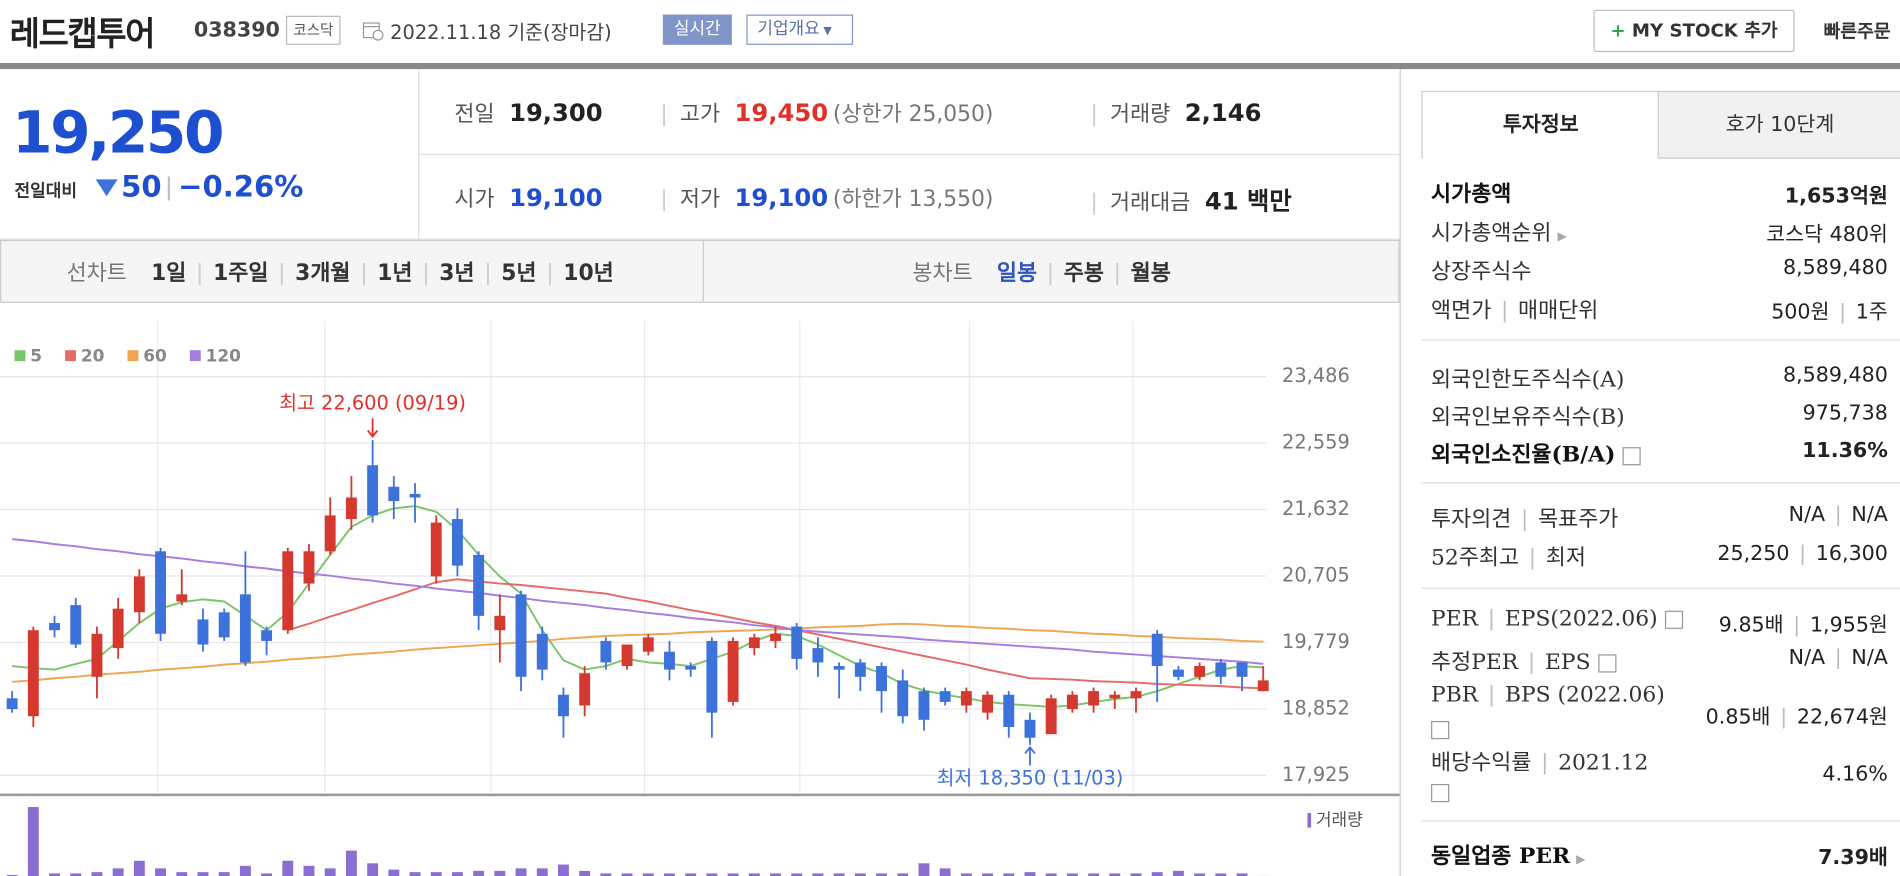 The image size is (1900, 876). What do you see at coordinates (1581, 618) in the screenshot?
I see `info-label-part: EPS(2022.06)` at bounding box center [1581, 618].